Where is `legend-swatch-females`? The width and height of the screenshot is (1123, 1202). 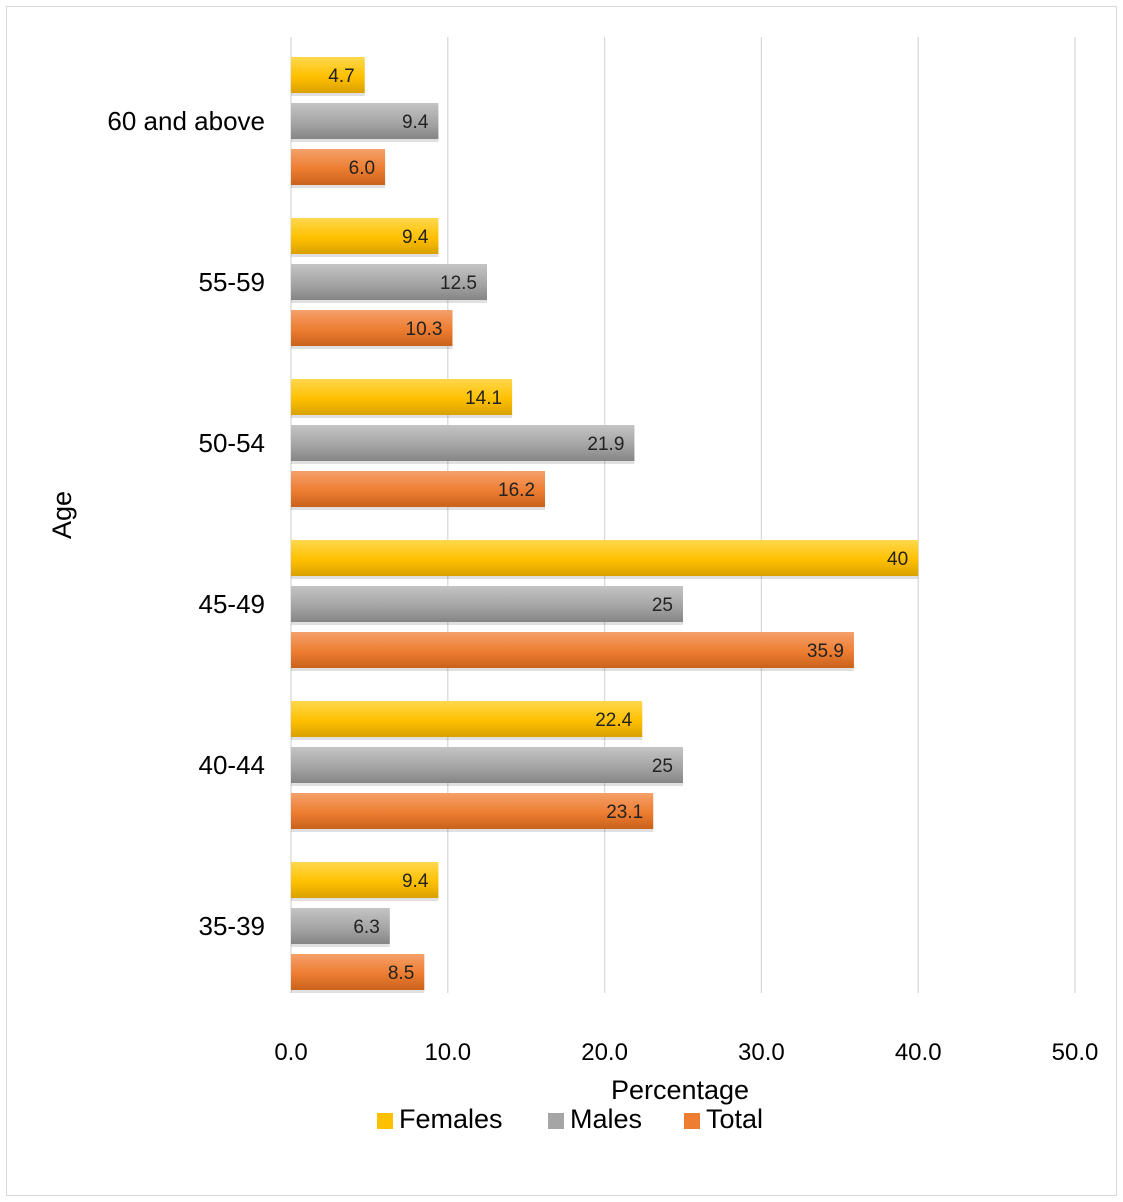 legend-swatch-females is located at coordinates (385, 1121).